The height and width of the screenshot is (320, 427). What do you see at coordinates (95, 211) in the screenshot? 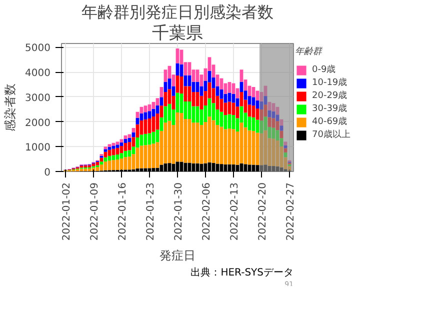
I see `x-tick-label: 2022-01-09` at bounding box center [95, 211].